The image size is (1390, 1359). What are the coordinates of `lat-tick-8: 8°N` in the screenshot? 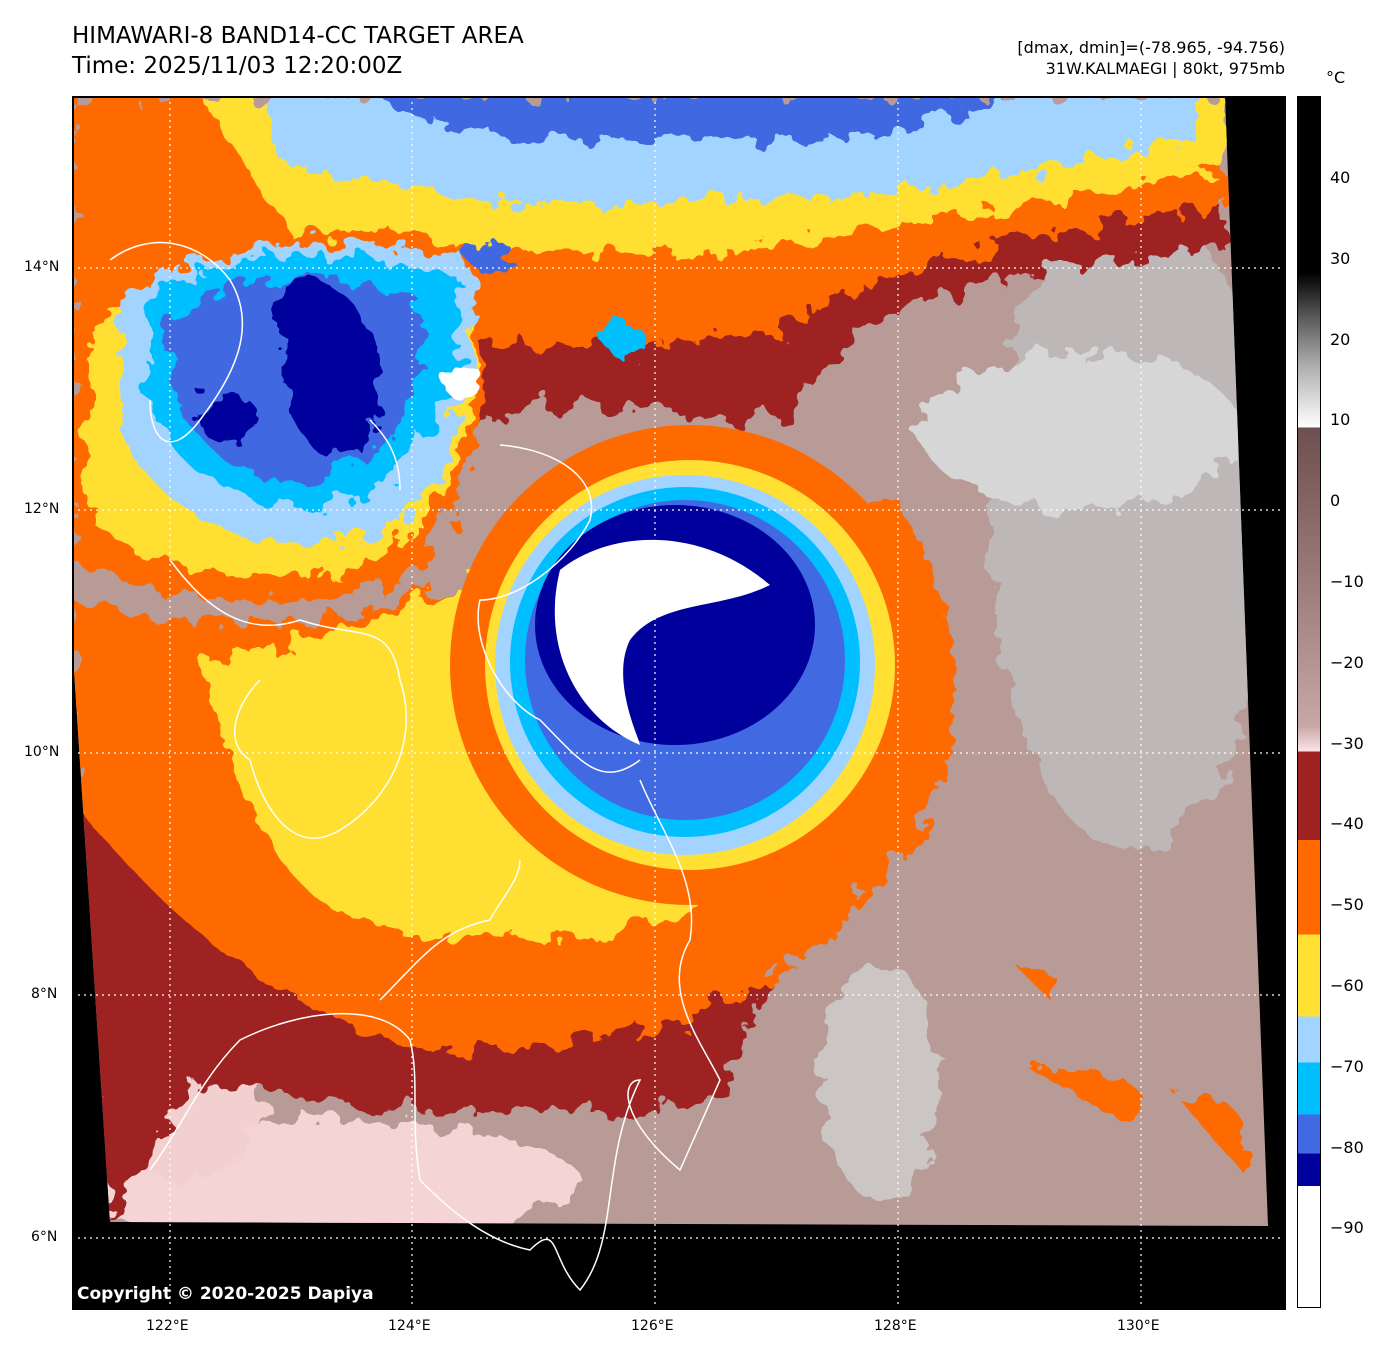 It's located at (44, 994).